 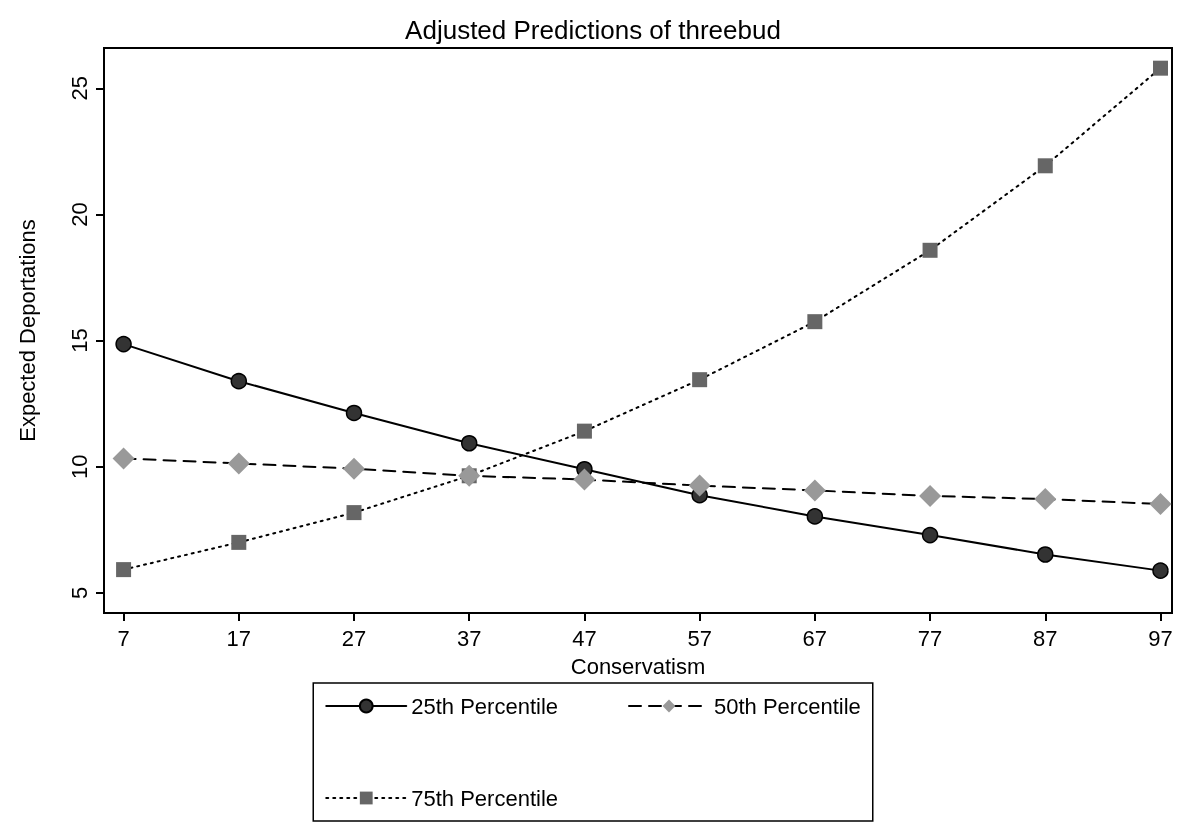 What do you see at coordinates (469, 638) in the screenshot?
I see `x-tick-label: 37` at bounding box center [469, 638].